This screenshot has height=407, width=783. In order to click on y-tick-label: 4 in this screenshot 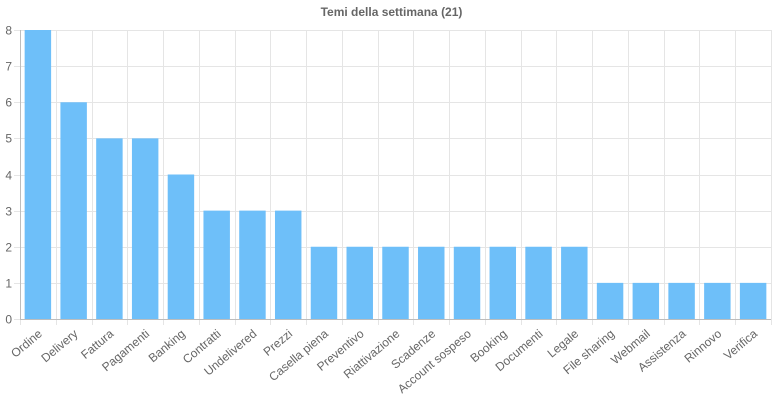, I will do `click(8, 176)`.